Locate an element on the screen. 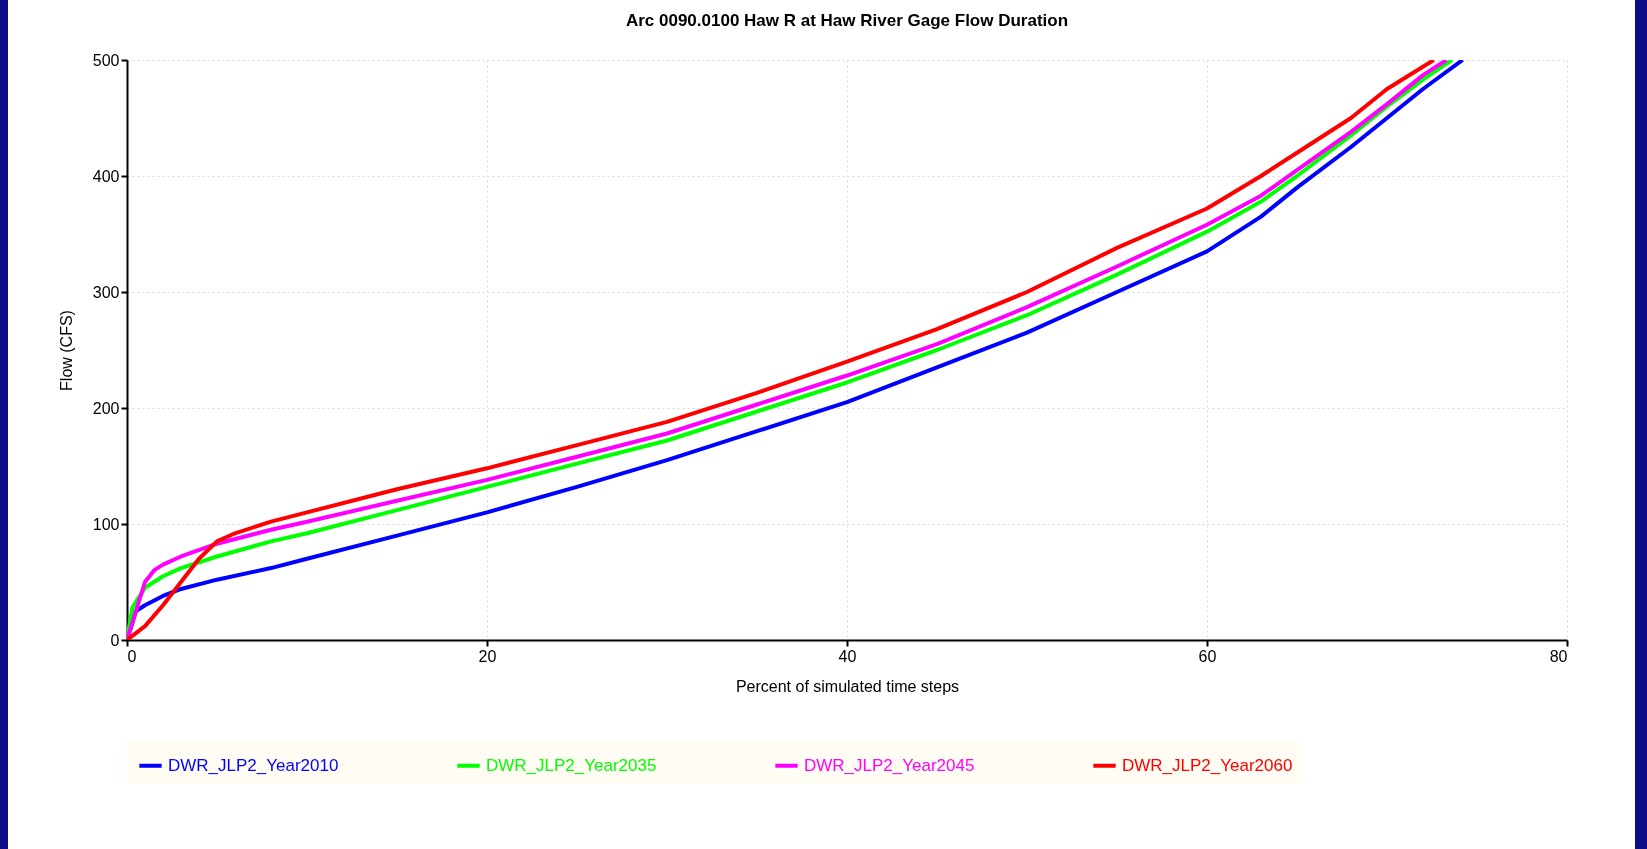 This screenshot has height=849, width=1647. x-tick-label: 20 is located at coordinates (487, 656).